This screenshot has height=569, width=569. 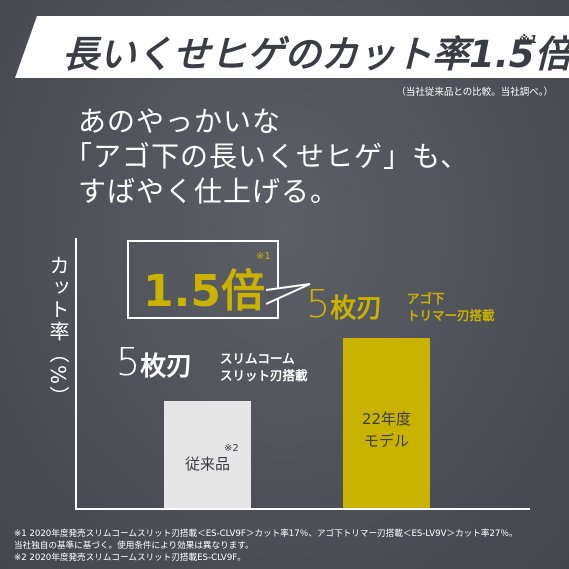 I want to click on callout-footnote-mark: ※1, so click(x=263, y=256).